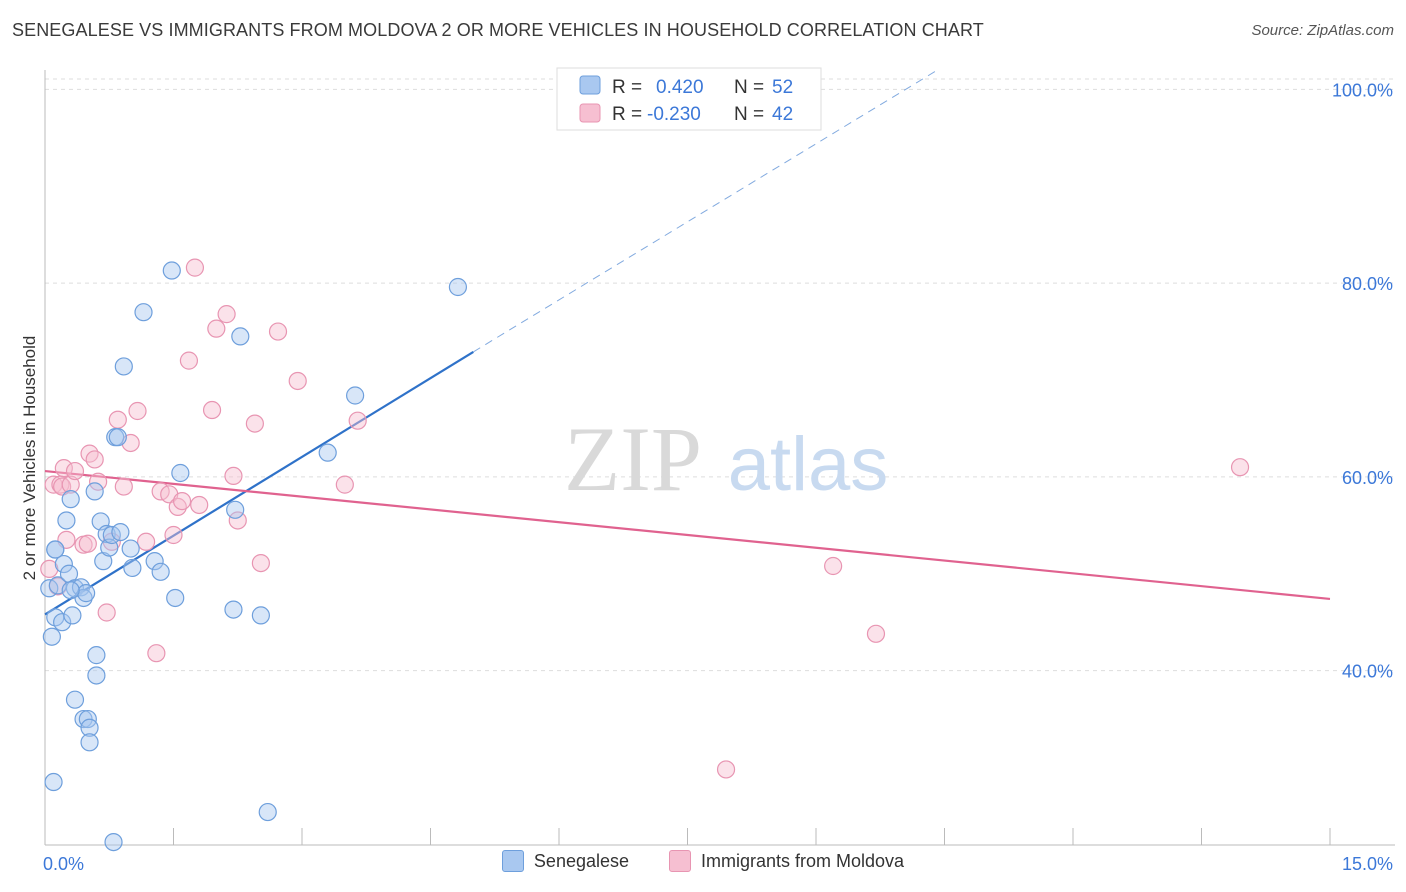 This screenshot has height=892, width=1406. What do you see at coordinates (680, 861) in the screenshot?
I see `legend-swatch-pink` at bounding box center [680, 861].